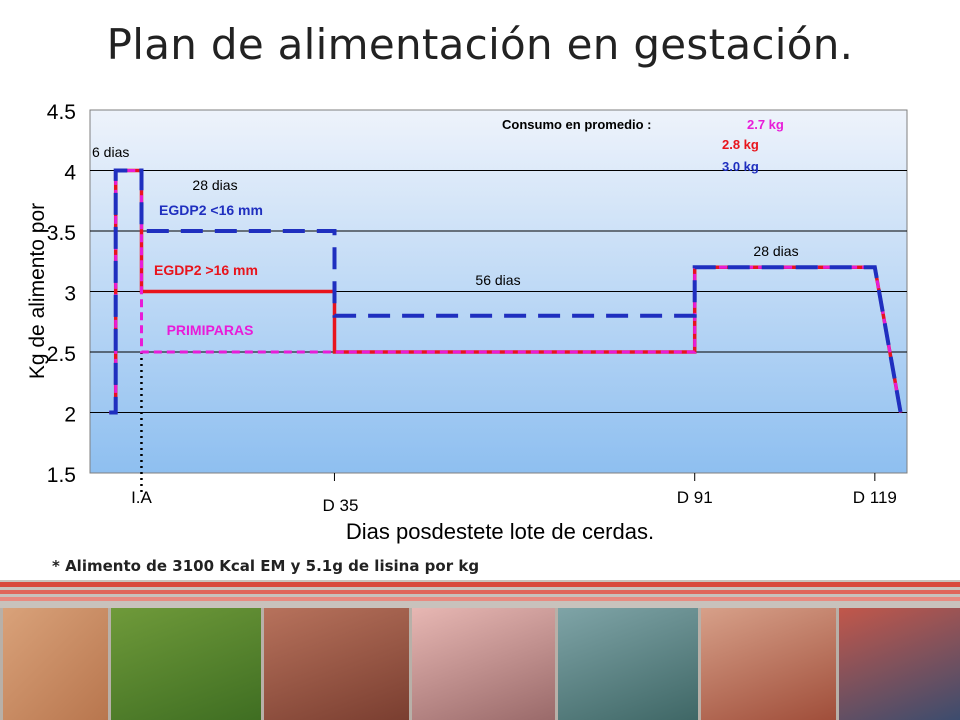 Image resolution: width=960 pixels, height=720 pixels. Describe the element at coordinates (70, 173) in the screenshot. I see `y-tick-label: 4` at that location.